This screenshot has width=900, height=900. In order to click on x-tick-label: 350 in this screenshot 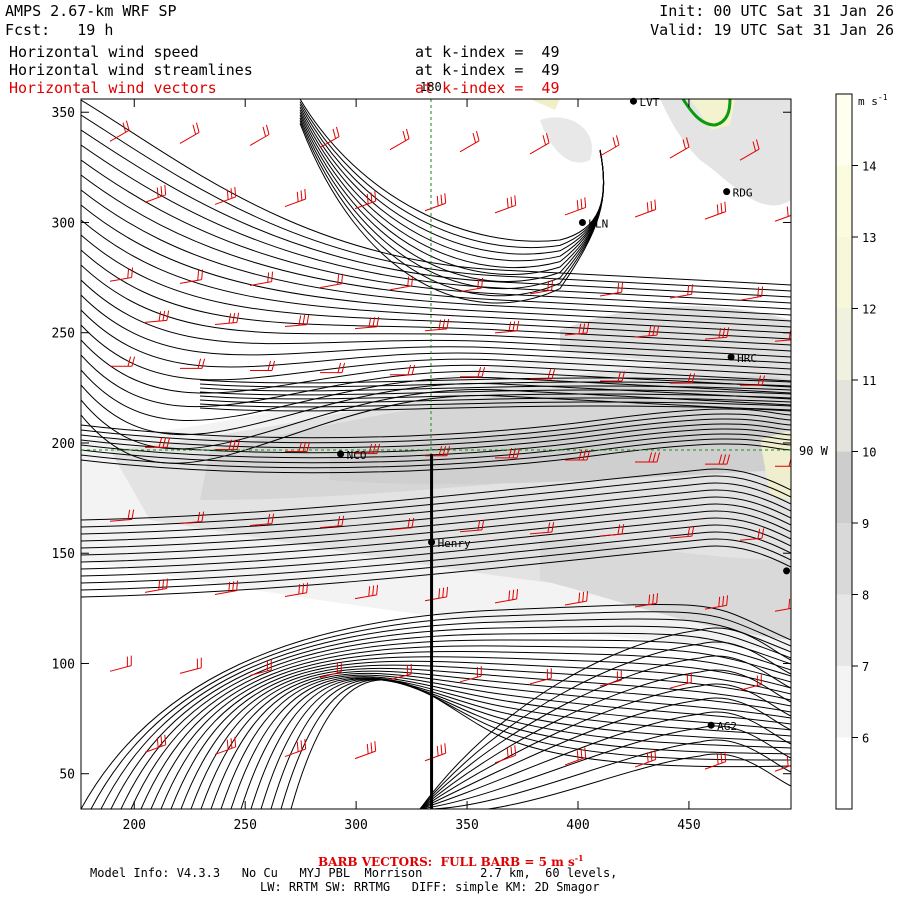, I will do `click(466, 825)`.